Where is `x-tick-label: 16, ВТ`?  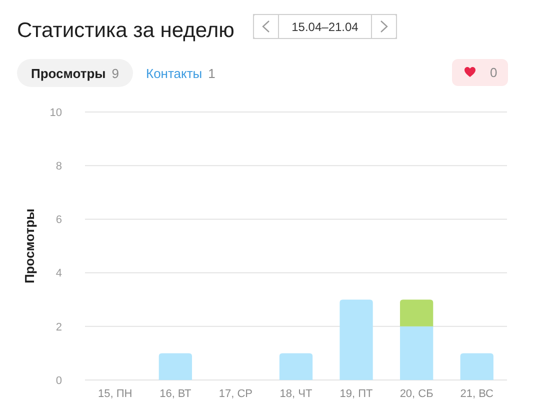
x-tick-label: 16, ВТ is located at coordinates (176, 394).